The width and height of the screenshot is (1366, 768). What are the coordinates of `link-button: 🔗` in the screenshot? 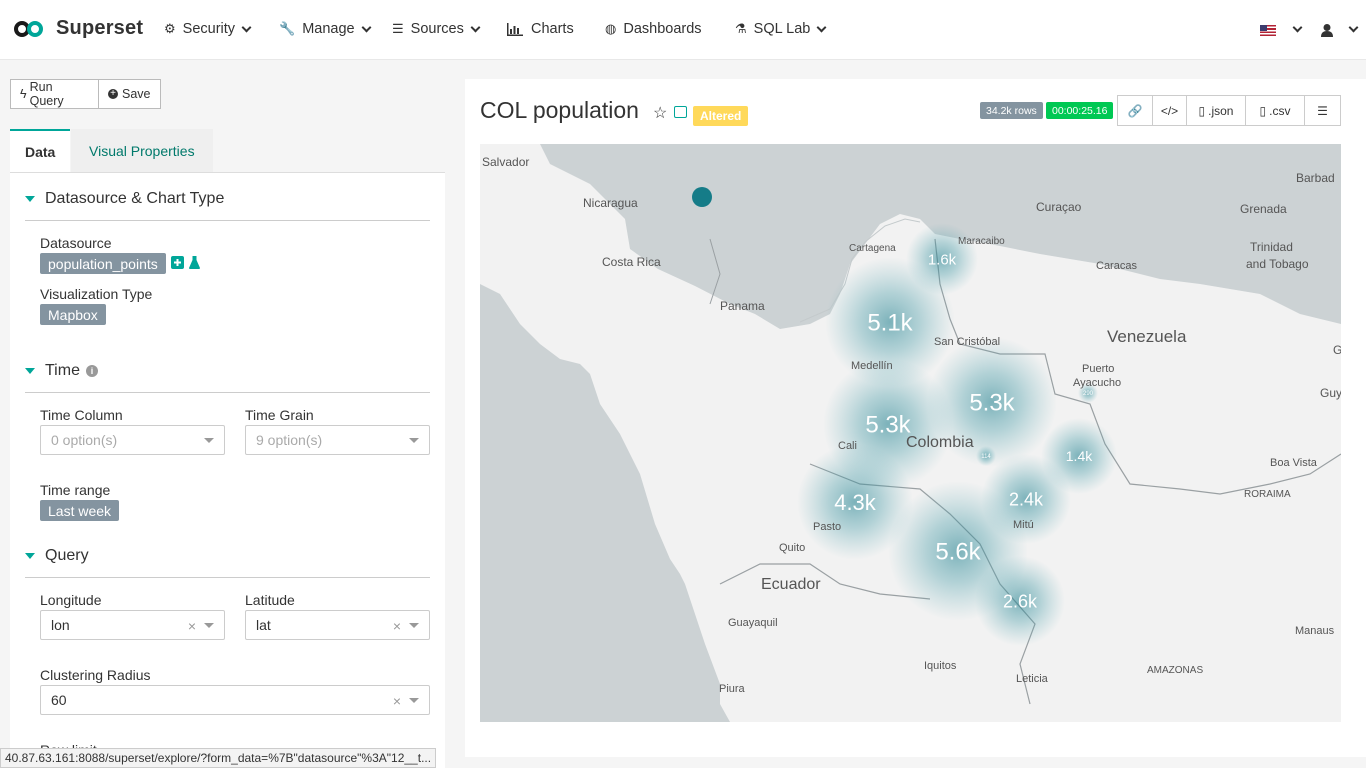 It's located at (1135, 110).